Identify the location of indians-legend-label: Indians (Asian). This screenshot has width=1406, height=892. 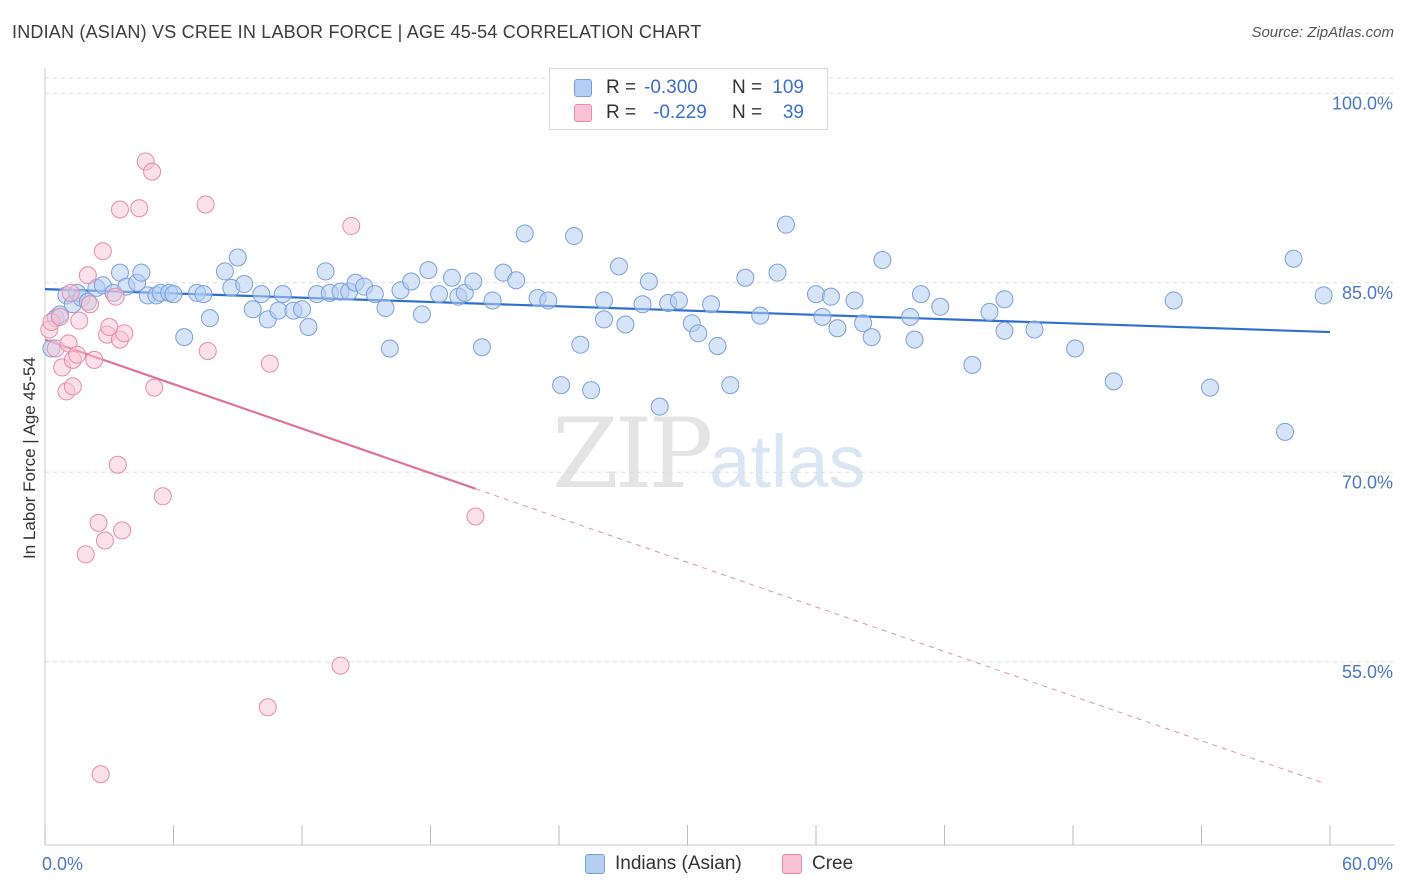
(678, 863).